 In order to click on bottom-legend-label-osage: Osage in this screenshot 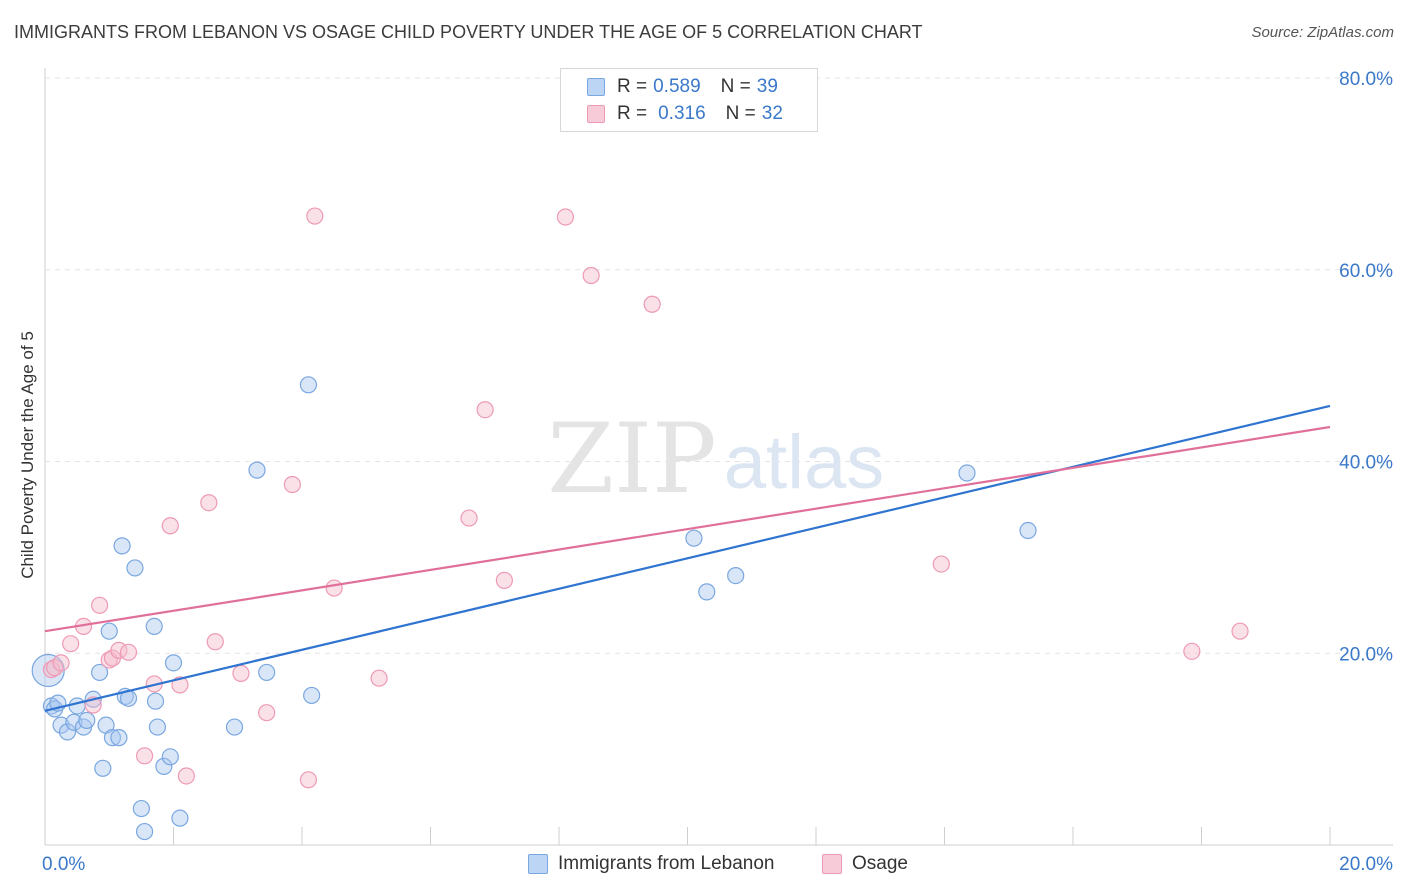, I will do `click(880, 863)`.